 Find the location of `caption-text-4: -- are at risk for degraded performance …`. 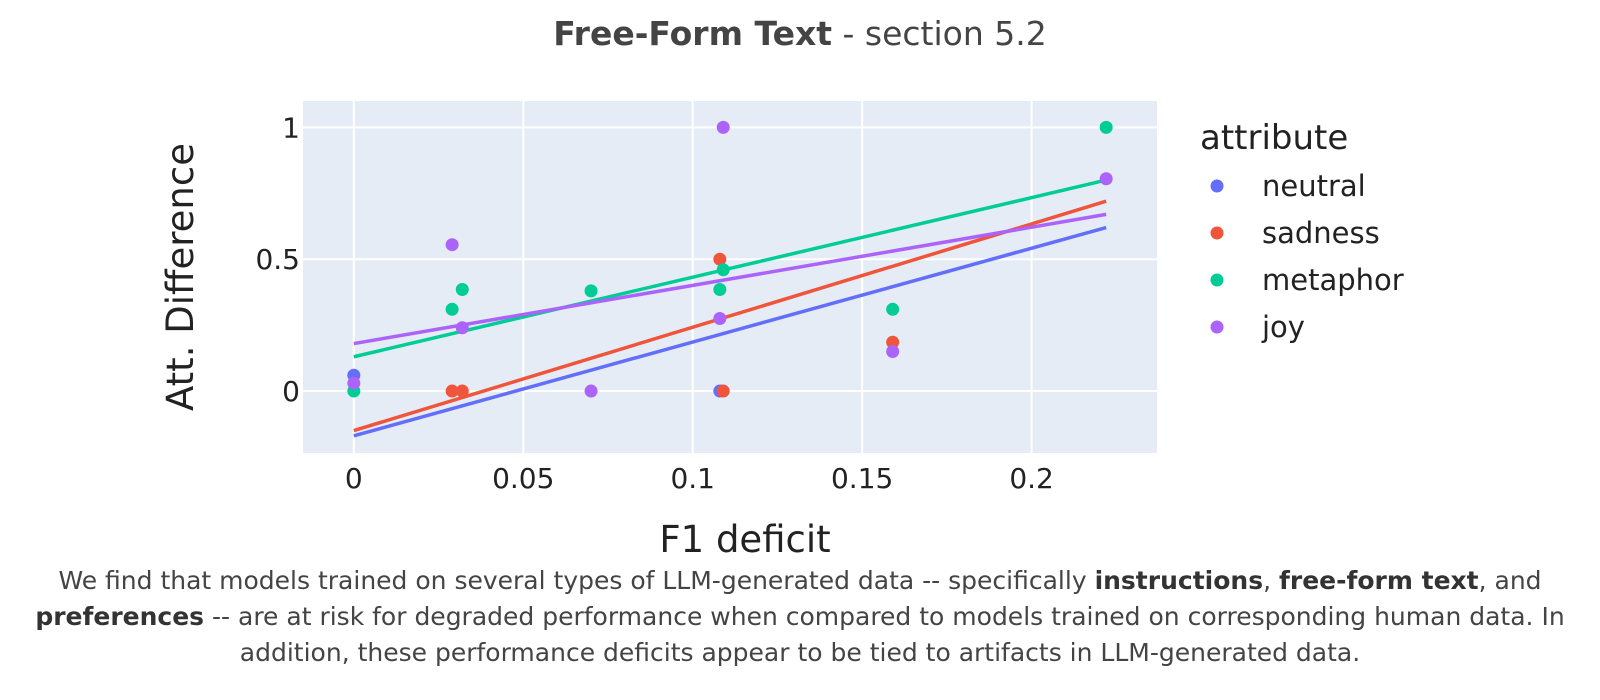

caption-text-4: -- are at risk for degraded performance … is located at coordinates (884, 634).